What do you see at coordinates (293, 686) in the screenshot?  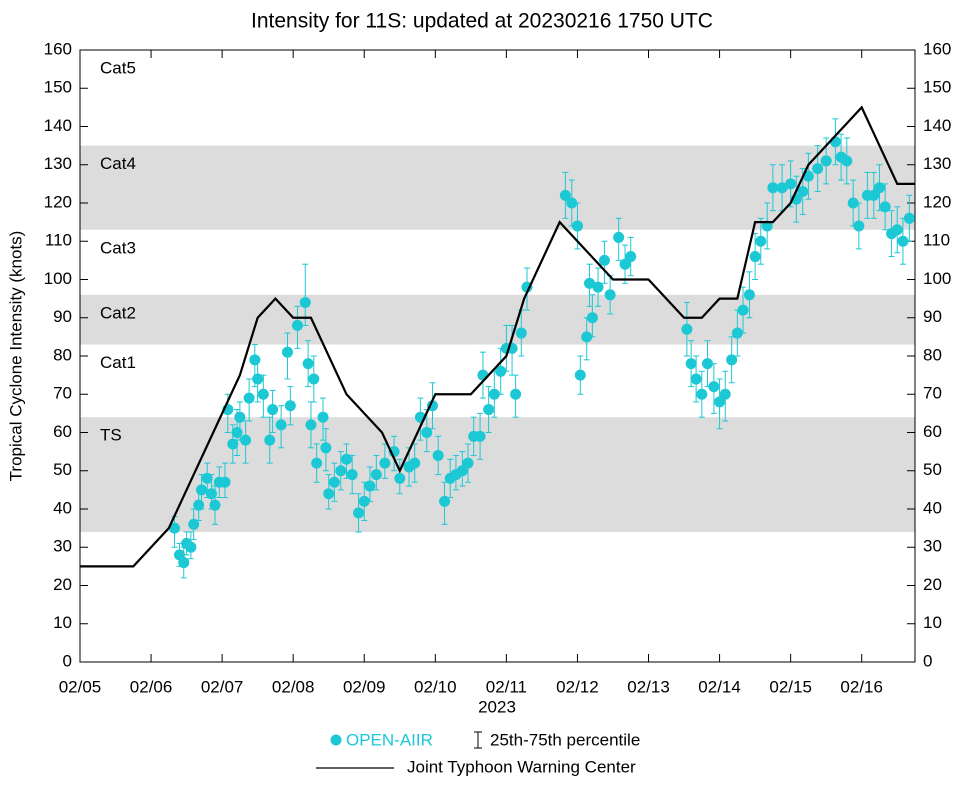 I see `x-tick-label: 02/08` at bounding box center [293, 686].